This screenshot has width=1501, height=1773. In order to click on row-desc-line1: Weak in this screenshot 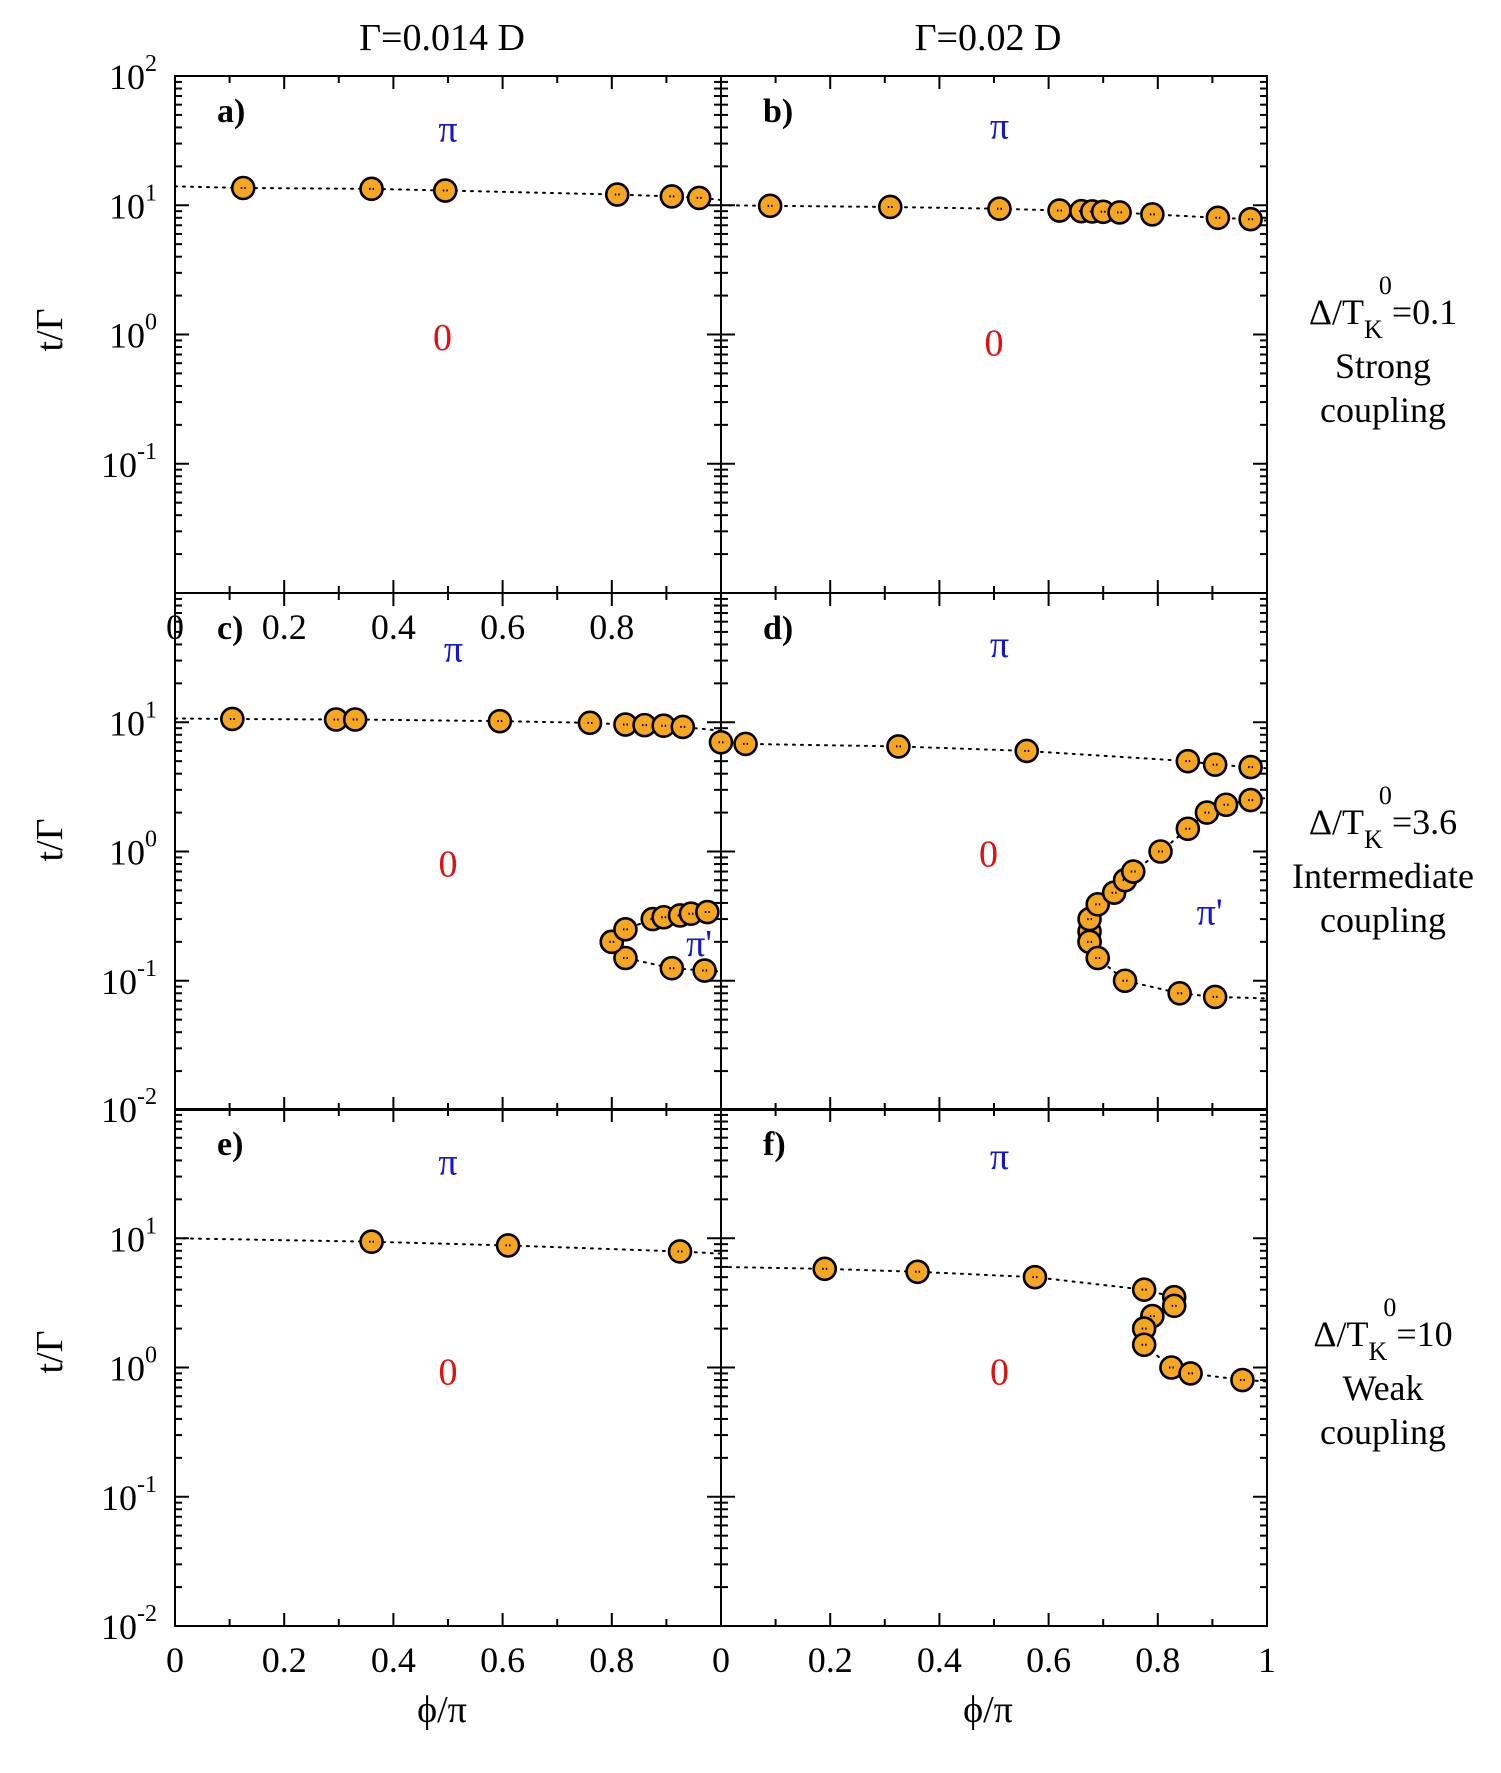, I will do `click(1382, 1388)`.